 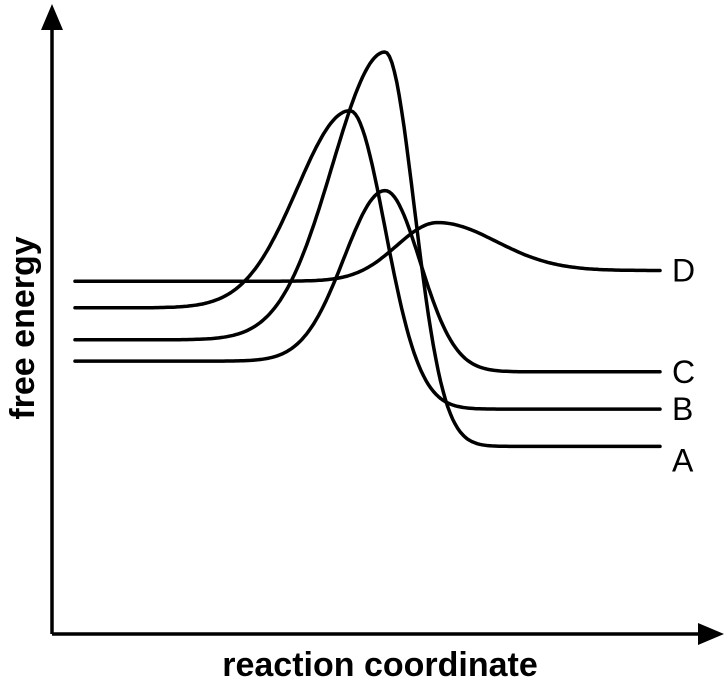 What do you see at coordinates (380, 662) in the screenshot?
I see `x-axis-label: reaction coordinate` at bounding box center [380, 662].